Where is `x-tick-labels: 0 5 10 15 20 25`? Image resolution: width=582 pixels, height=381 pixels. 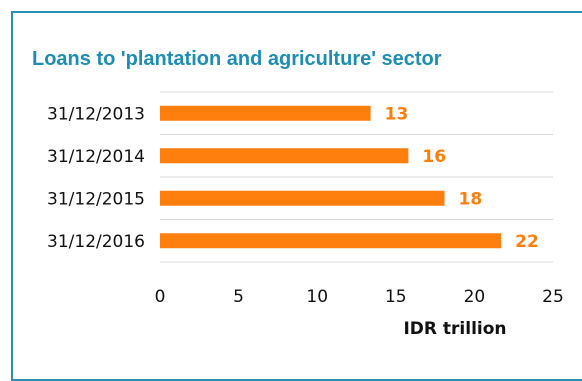 x-tick-labels: 0 5 10 15 20 25 is located at coordinates (359, 297).